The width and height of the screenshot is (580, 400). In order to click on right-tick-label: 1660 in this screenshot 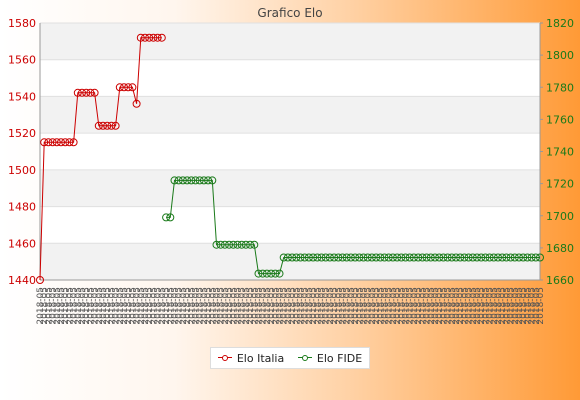, I will do `click(560, 280)`.